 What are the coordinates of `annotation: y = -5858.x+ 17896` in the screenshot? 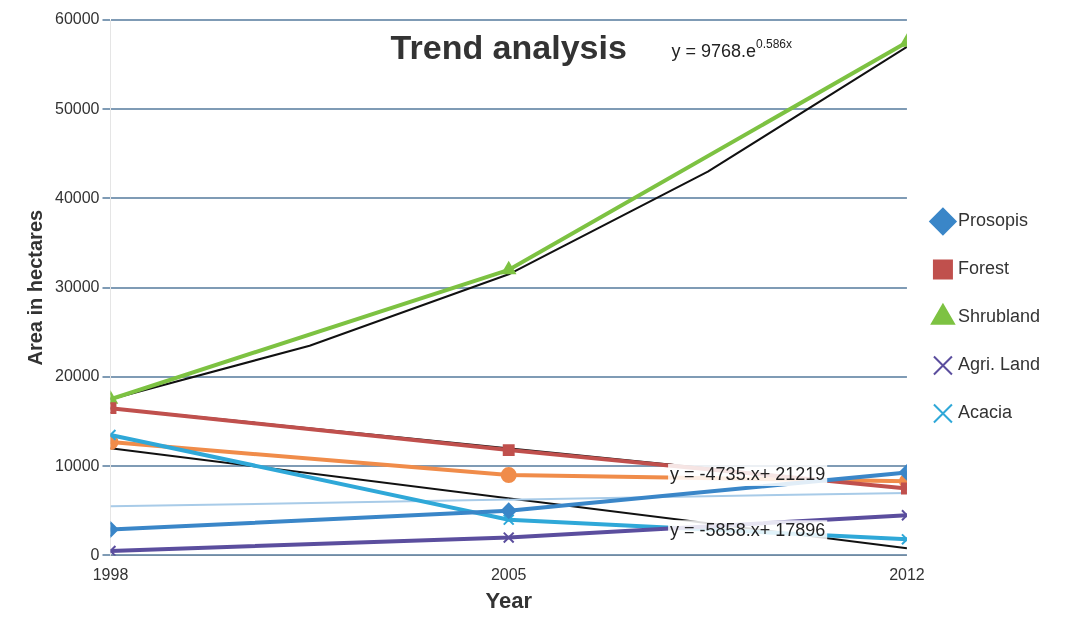 It's located at (748, 530).